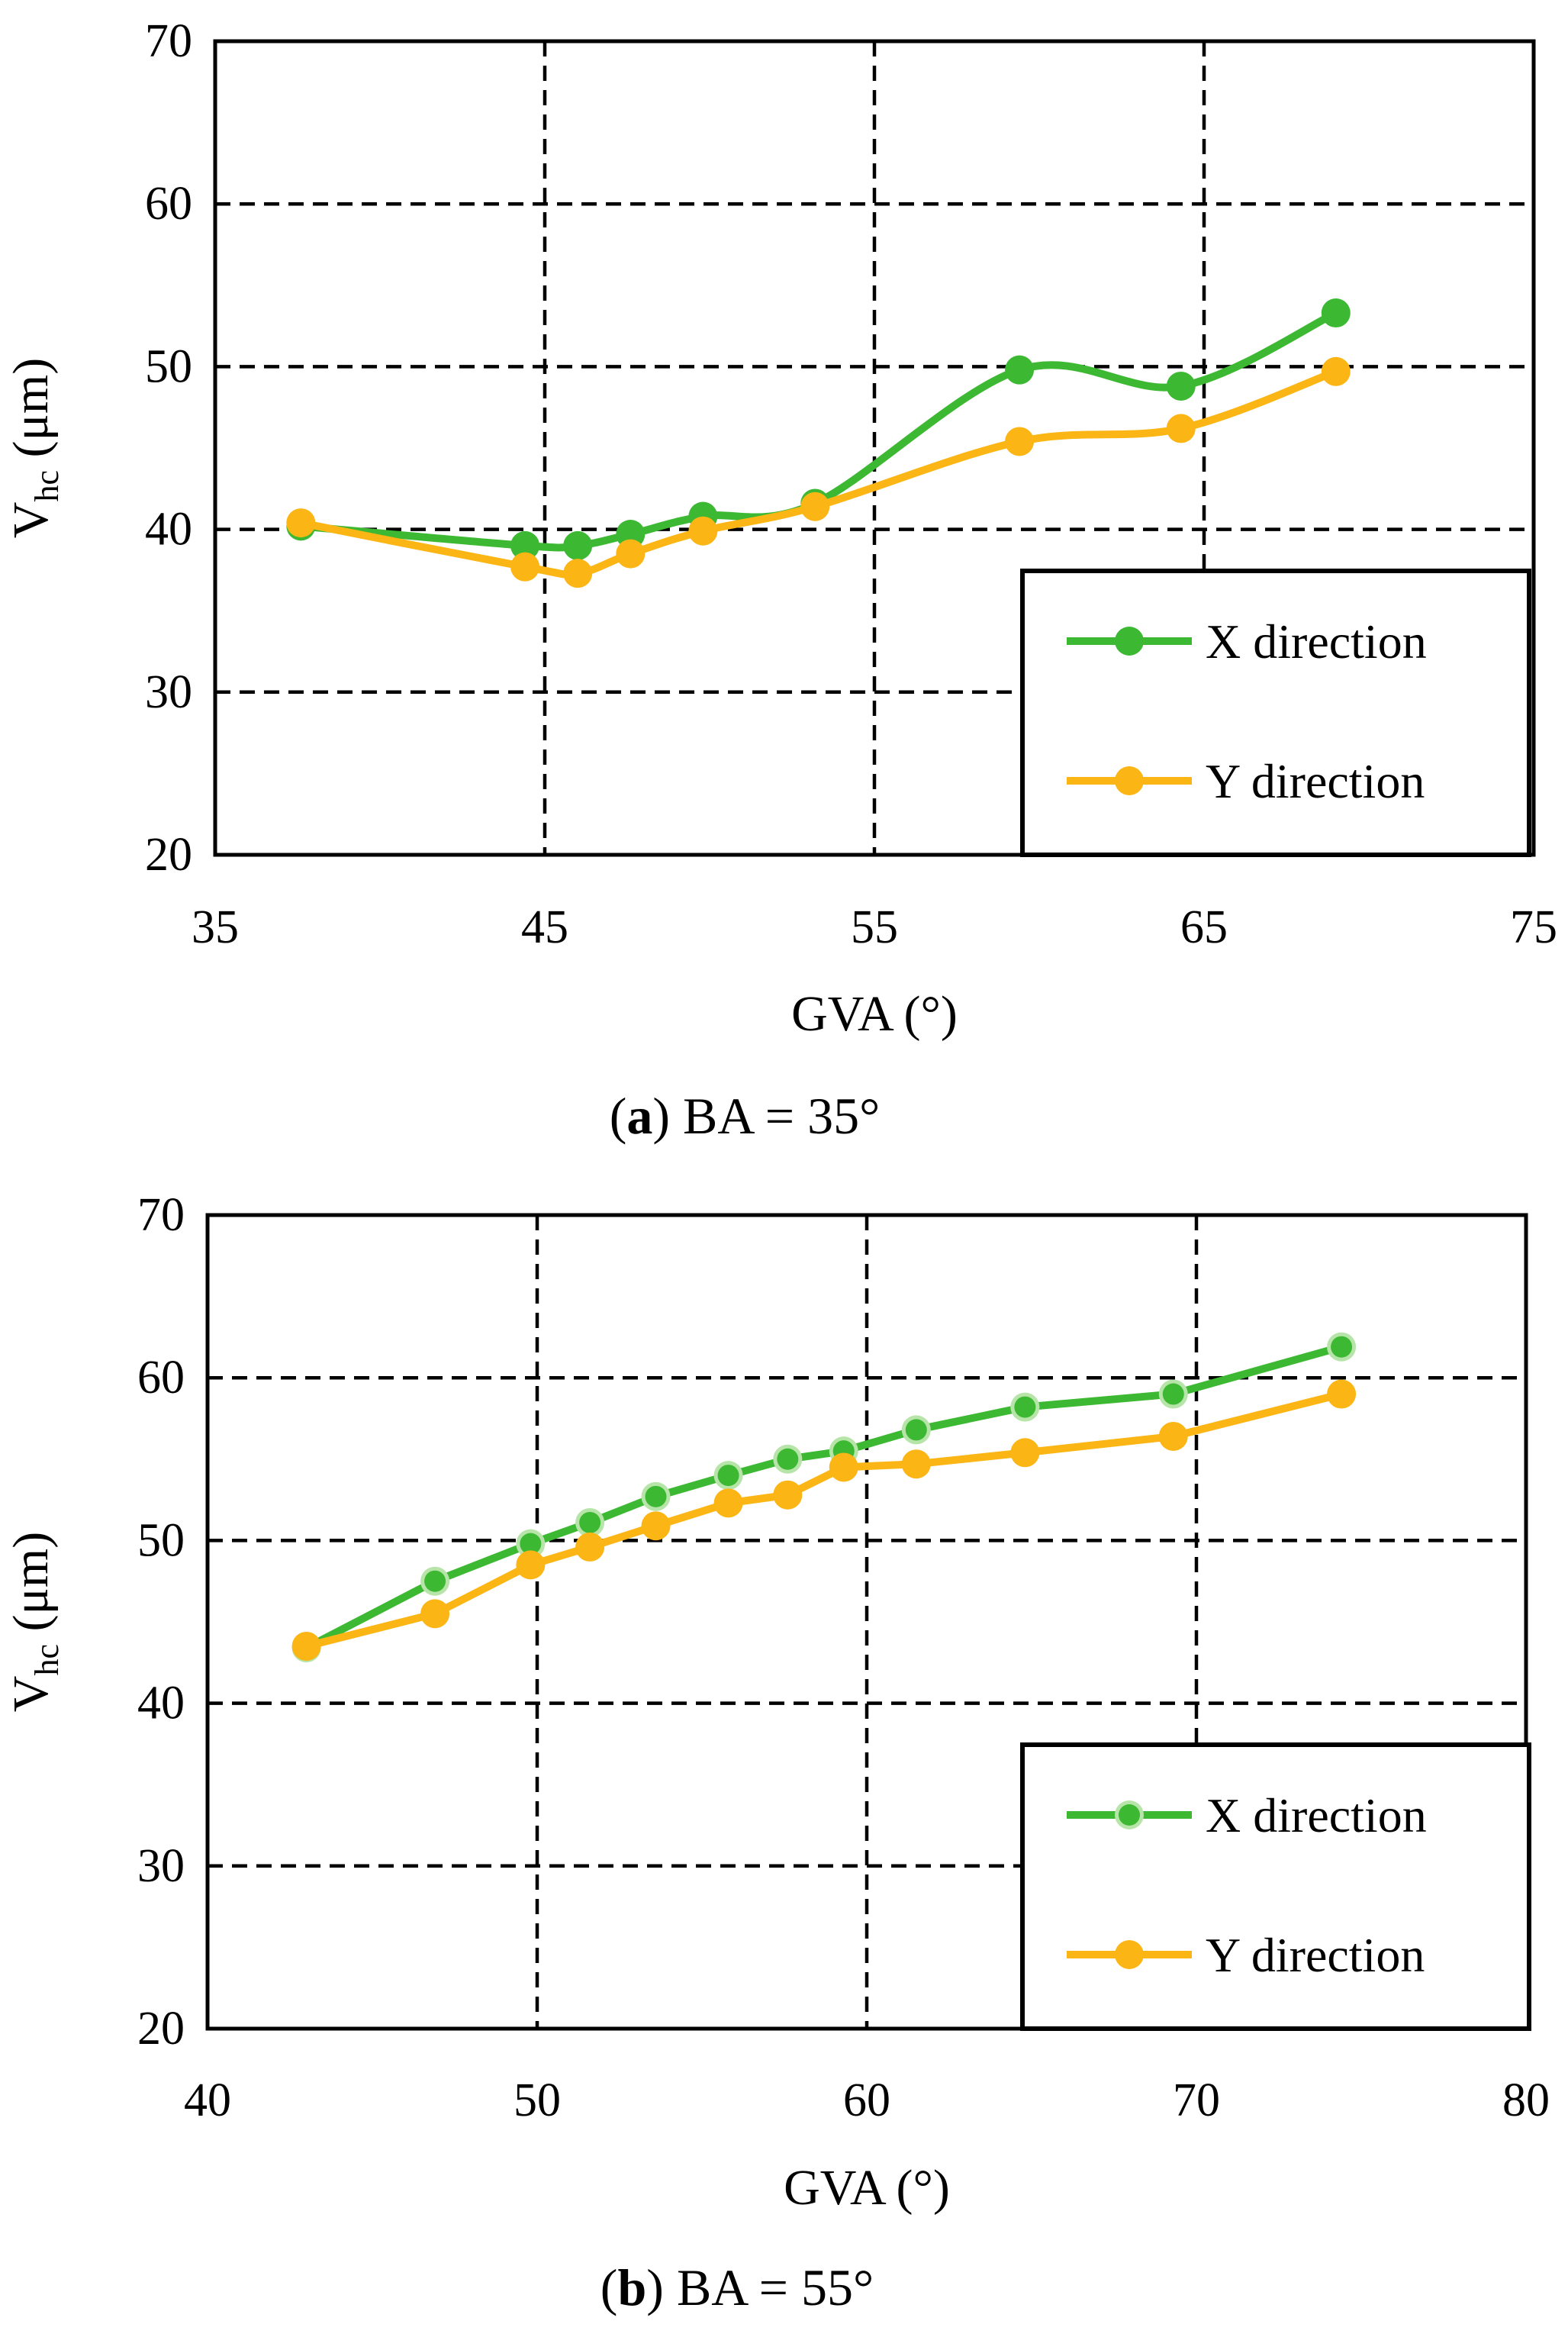 This screenshot has width=1568, height=2337. What do you see at coordinates (207, 2100) in the screenshot?
I see `x-tick-label: 40` at bounding box center [207, 2100].